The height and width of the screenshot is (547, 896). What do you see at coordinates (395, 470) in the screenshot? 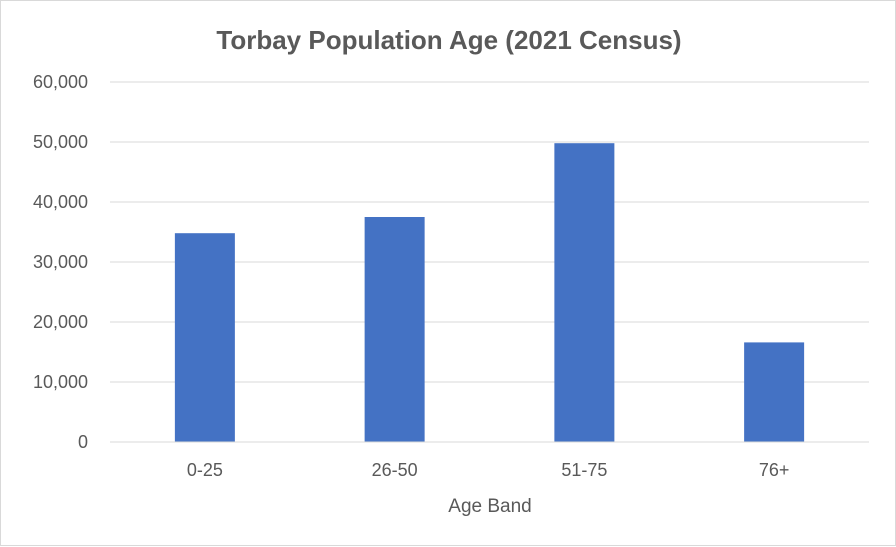
I see `x-tick-label: 26-50` at bounding box center [395, 470].